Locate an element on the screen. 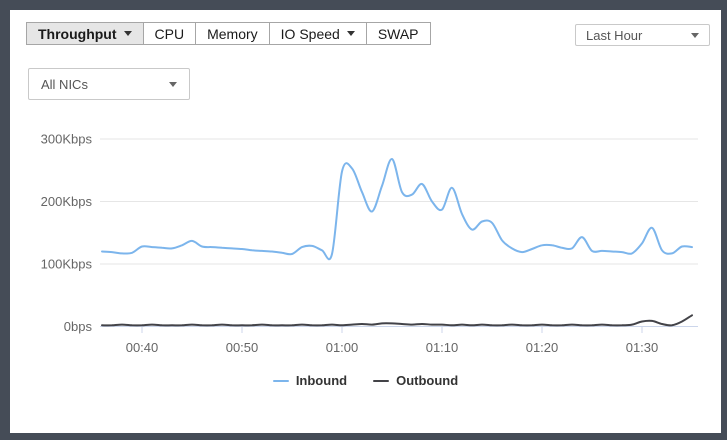 The image size is (727, 440). x-axis-label: 00:40 is located at coordinates (142, 347).